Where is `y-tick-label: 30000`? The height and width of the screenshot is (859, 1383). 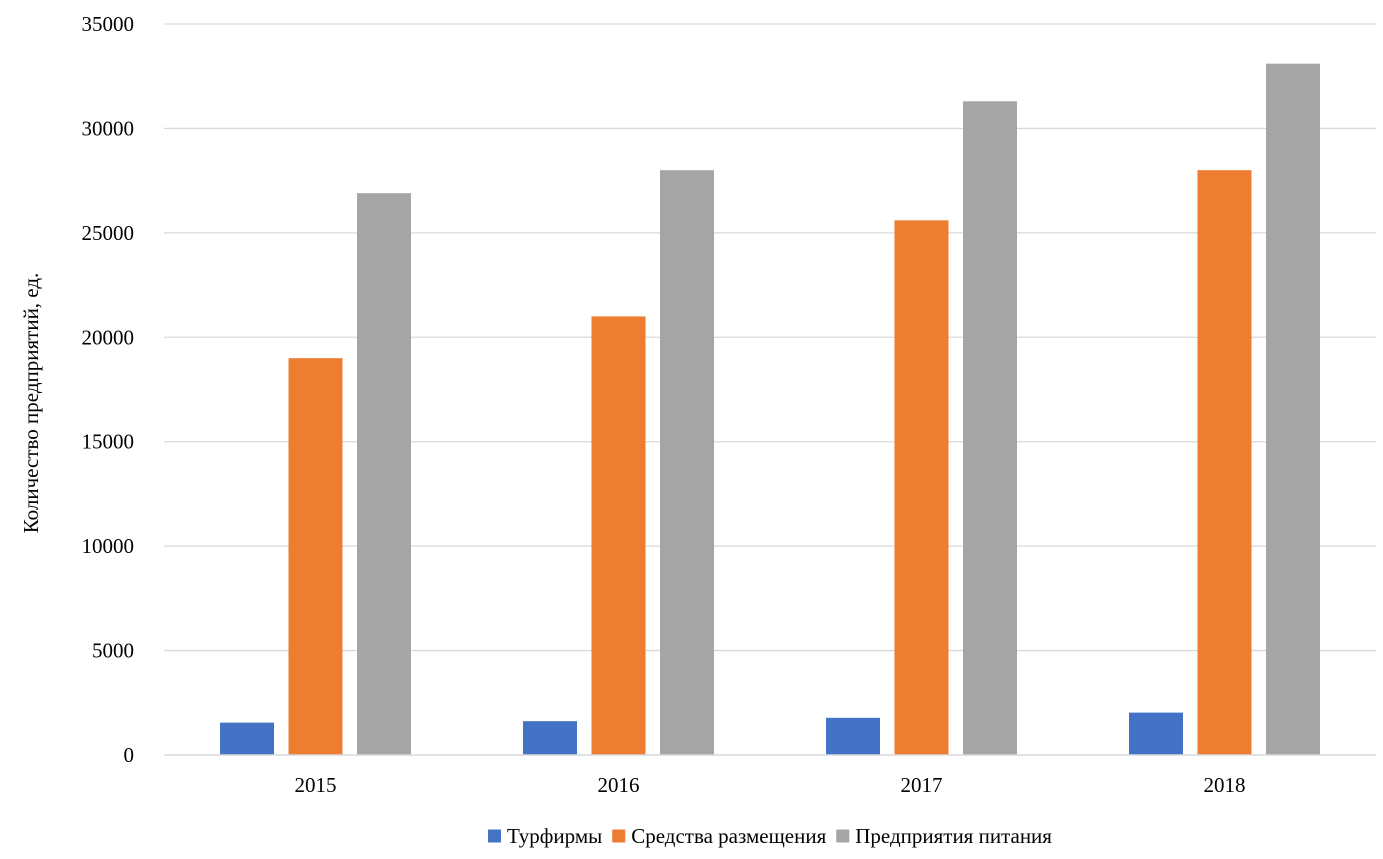
y-tick-label: 30000 is located at coordinates (108, 128).